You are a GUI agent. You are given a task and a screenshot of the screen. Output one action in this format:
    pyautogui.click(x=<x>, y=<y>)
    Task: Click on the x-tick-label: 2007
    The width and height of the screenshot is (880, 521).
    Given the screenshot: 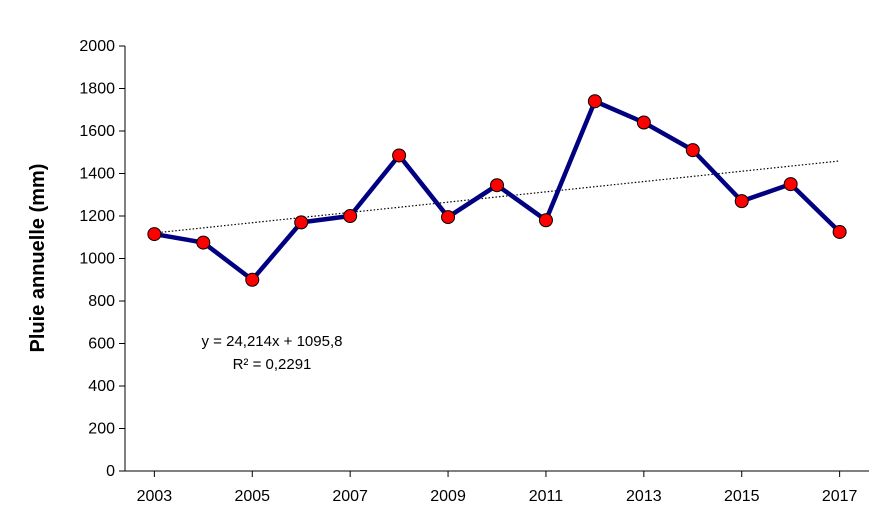 What is the action you would take?
    pyautogui.click(x=350, y=496)
    